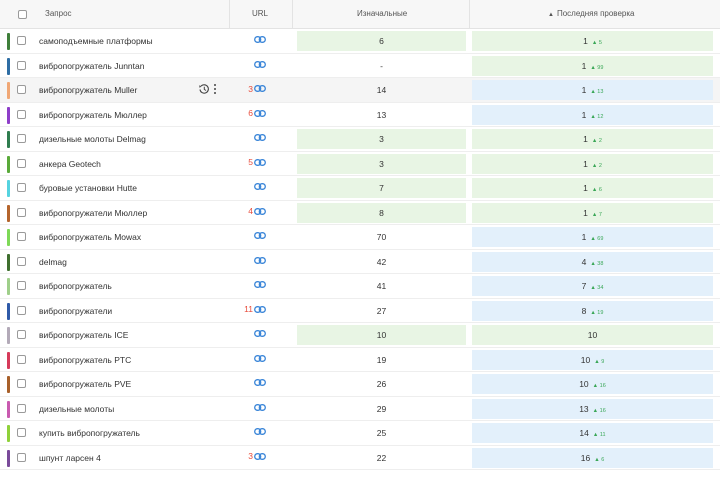  I want to click on delta-value: 38, so click(600, 263).